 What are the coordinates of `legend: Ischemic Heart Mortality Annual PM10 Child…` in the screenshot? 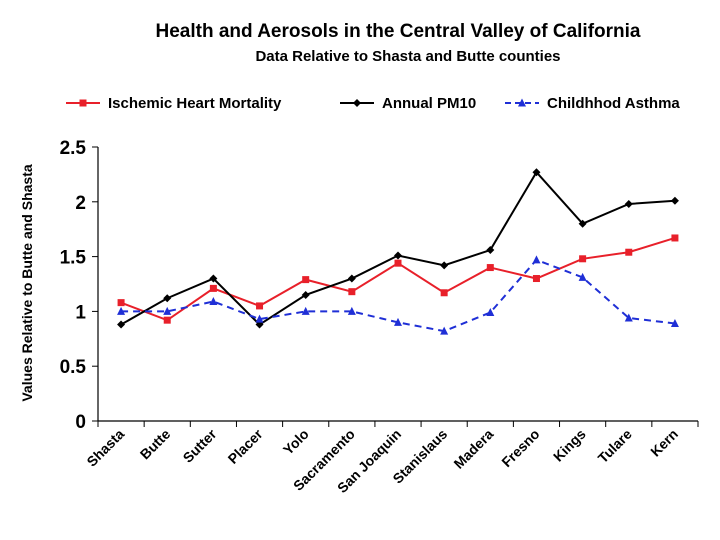 It's located at (373, 103).